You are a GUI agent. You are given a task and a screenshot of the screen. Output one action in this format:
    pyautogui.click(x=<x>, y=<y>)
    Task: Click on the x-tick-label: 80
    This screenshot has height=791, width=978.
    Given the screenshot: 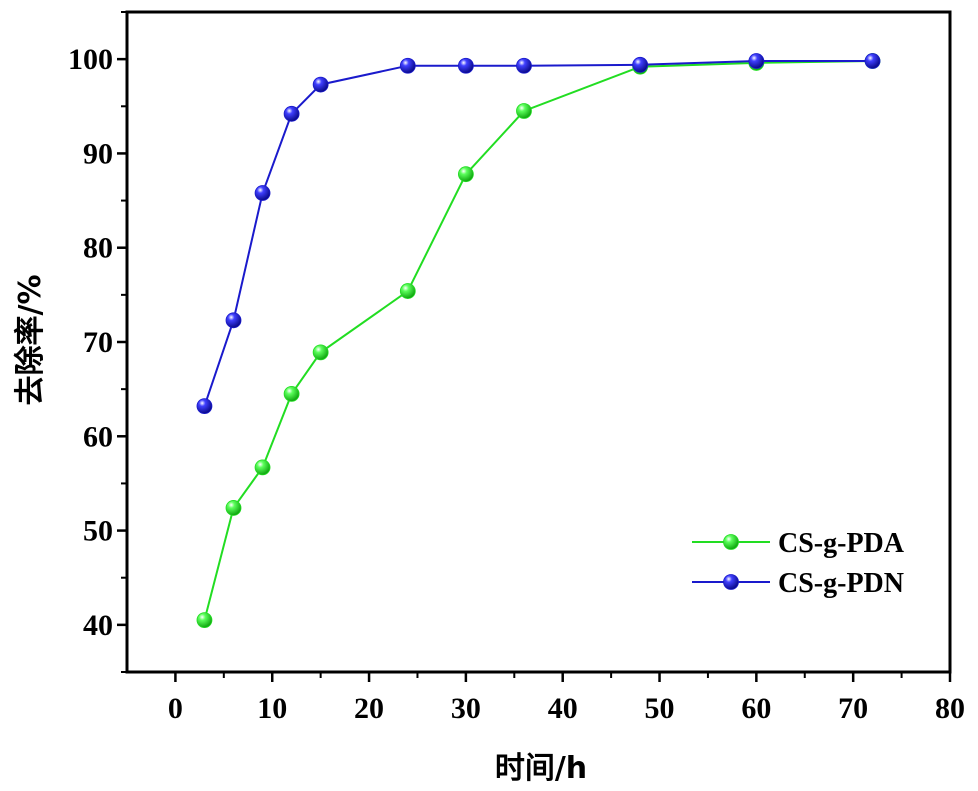 What is the action you would take?
    pyautogui.click(x=950, y=708)
    